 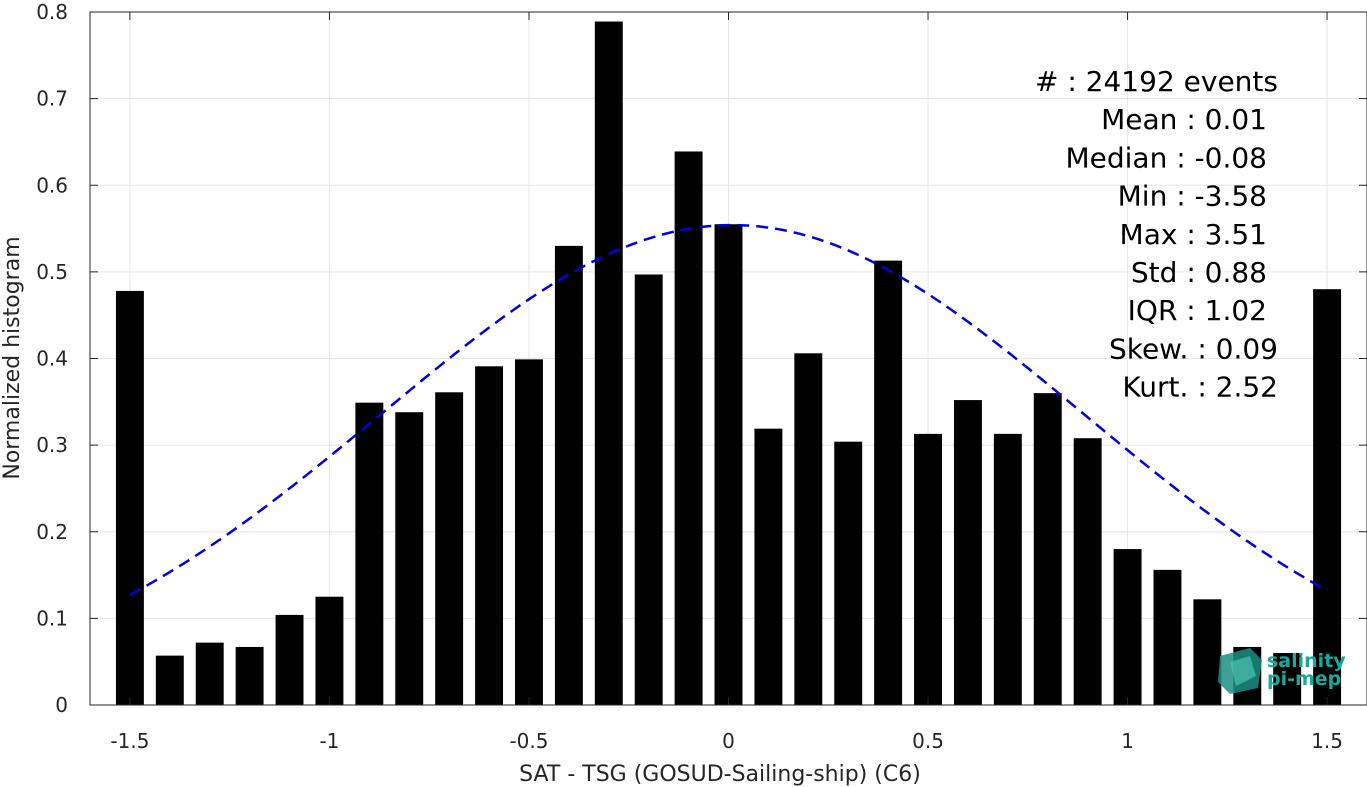 I want to click on stat-line: IQR : 1.02, so click(x=1197, y=310).